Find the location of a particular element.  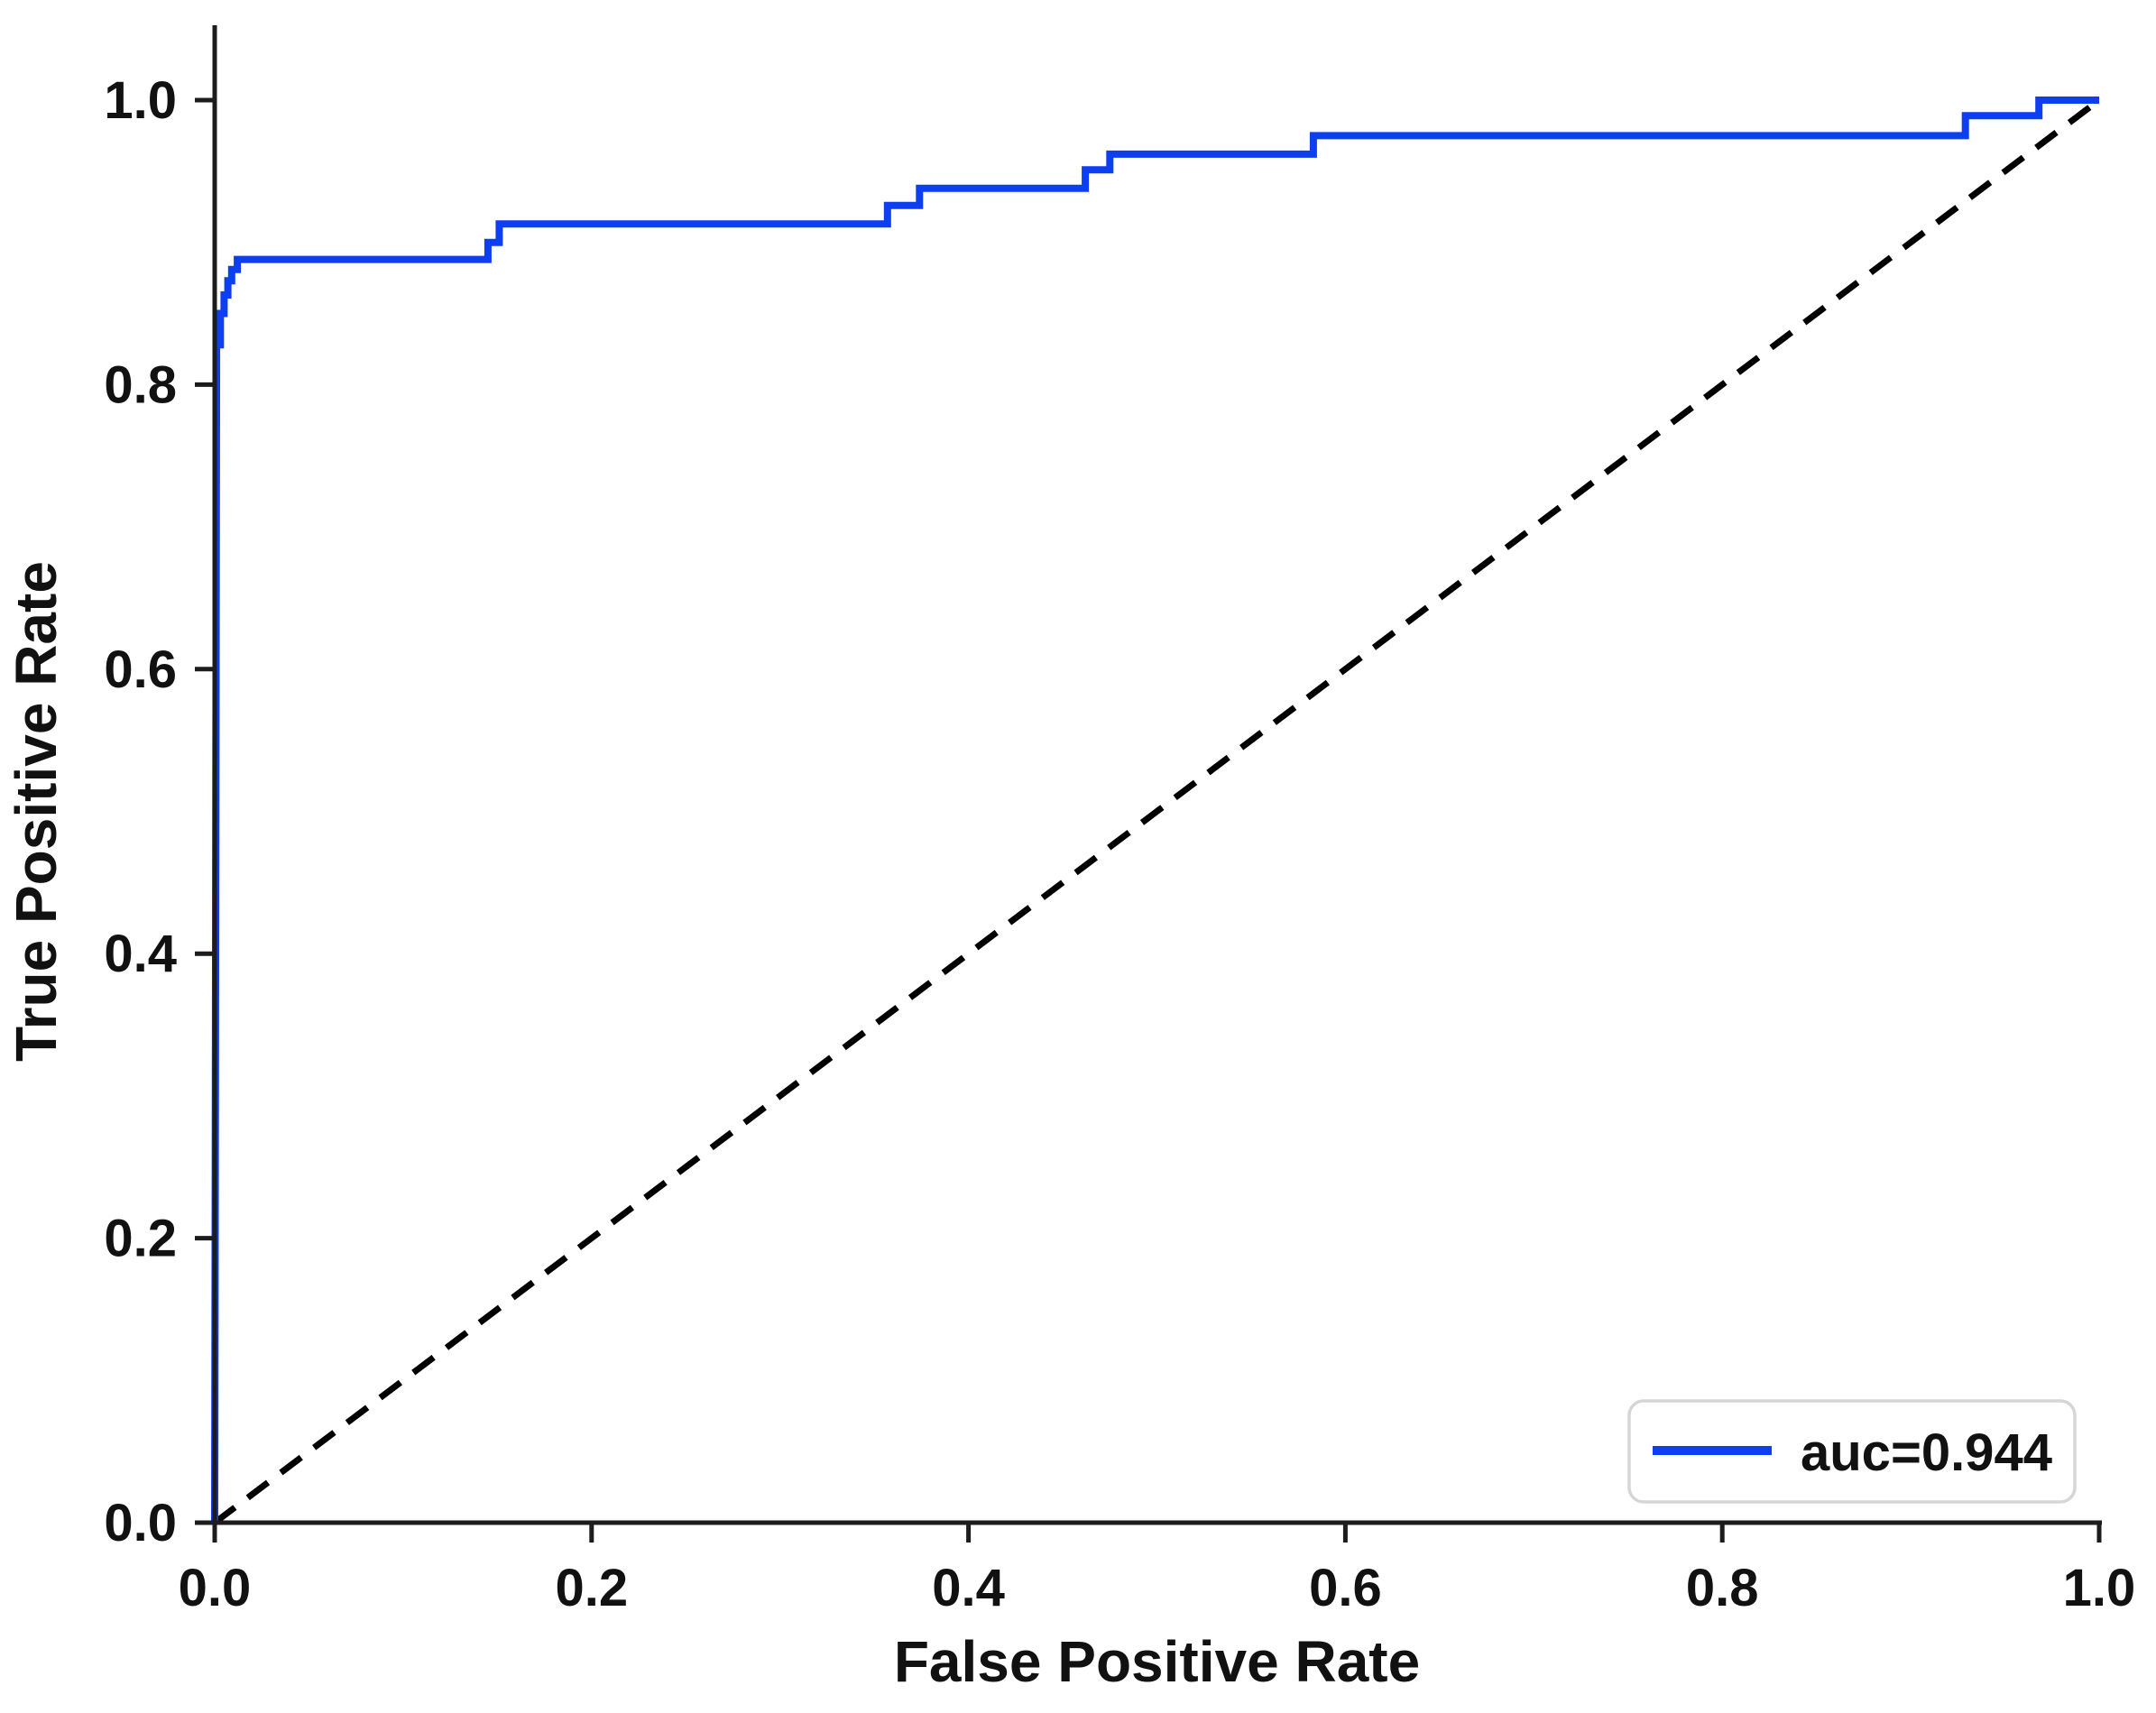

y-axis-ticks: 0.0 0.2 0.4 0.6 0.8 1.0 is located at coordinates (159, 811).